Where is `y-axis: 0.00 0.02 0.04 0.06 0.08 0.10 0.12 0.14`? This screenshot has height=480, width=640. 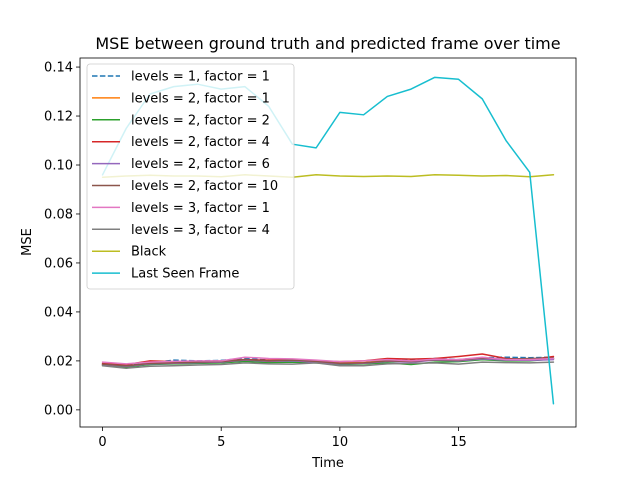 y-axis: 0.00 0.02 0.04 0.06 0.08 0.10 0.12 0.14 is located at coordinates (62, 239).